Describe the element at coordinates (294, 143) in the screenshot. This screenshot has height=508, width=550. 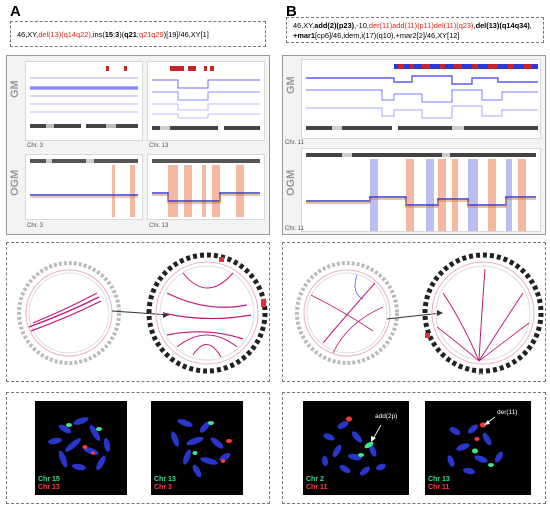
I see `gm-chr-label: Chr. 11` at that location.